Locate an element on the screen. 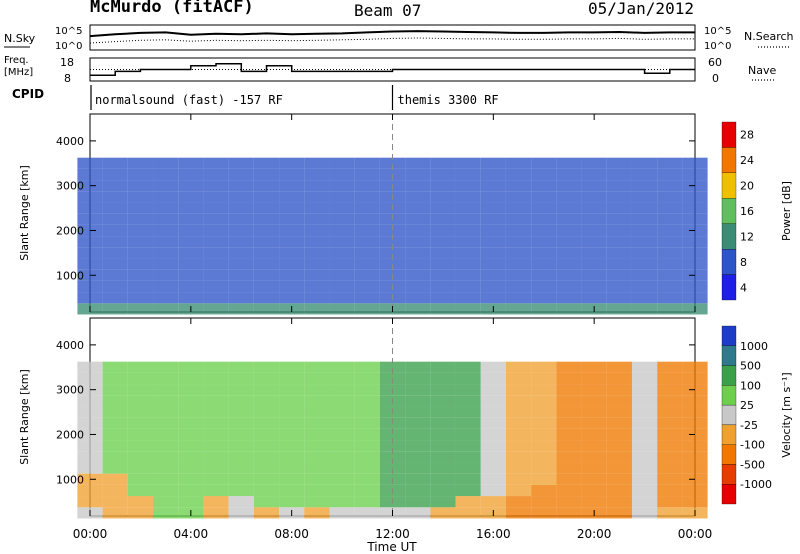  noise-panel-frame is located at coordinates (392, 37).